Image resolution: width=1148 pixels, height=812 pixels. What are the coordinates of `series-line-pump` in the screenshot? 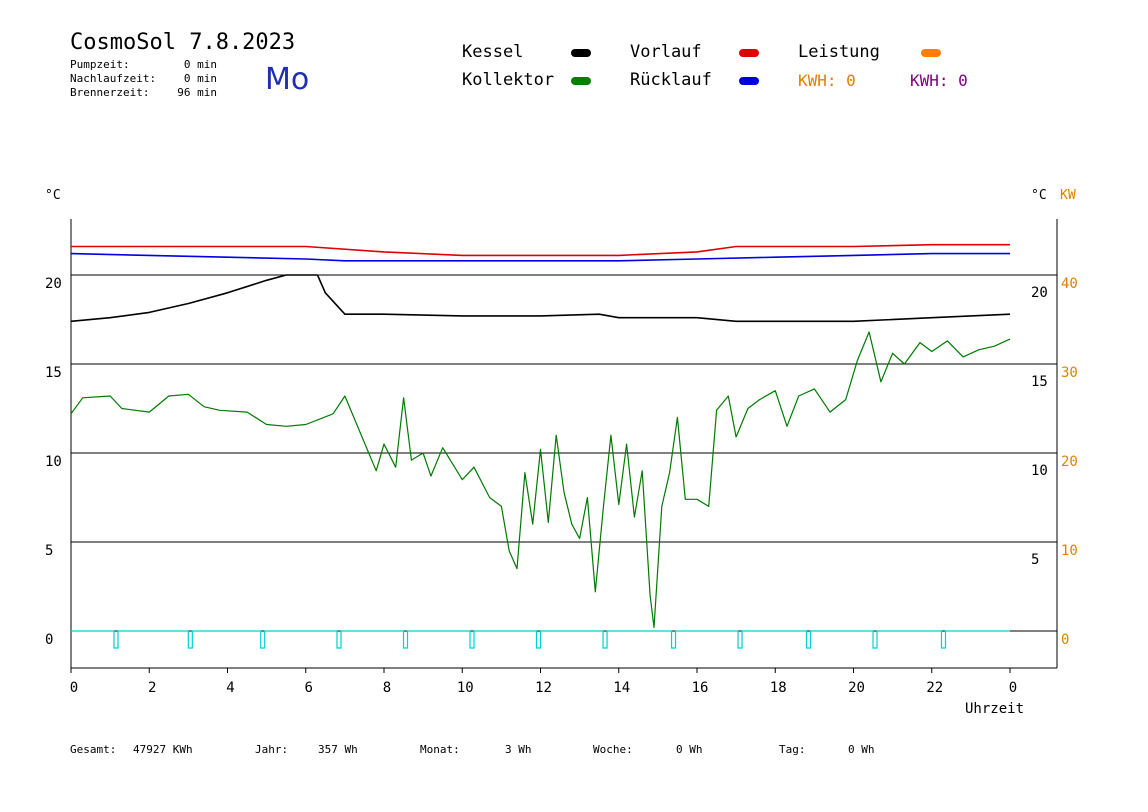 It's located at (540, 639).